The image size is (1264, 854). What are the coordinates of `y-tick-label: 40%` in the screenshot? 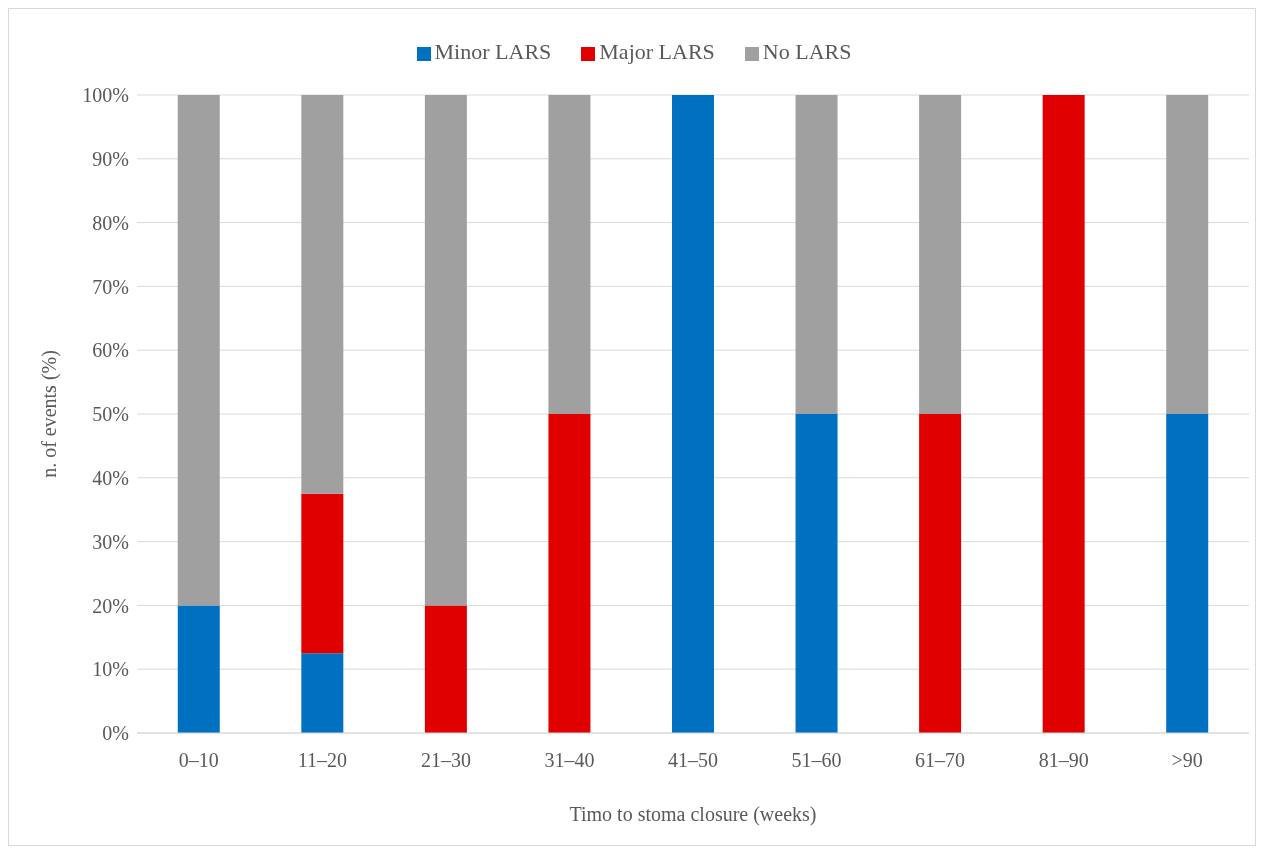 It's located at (110, 477).